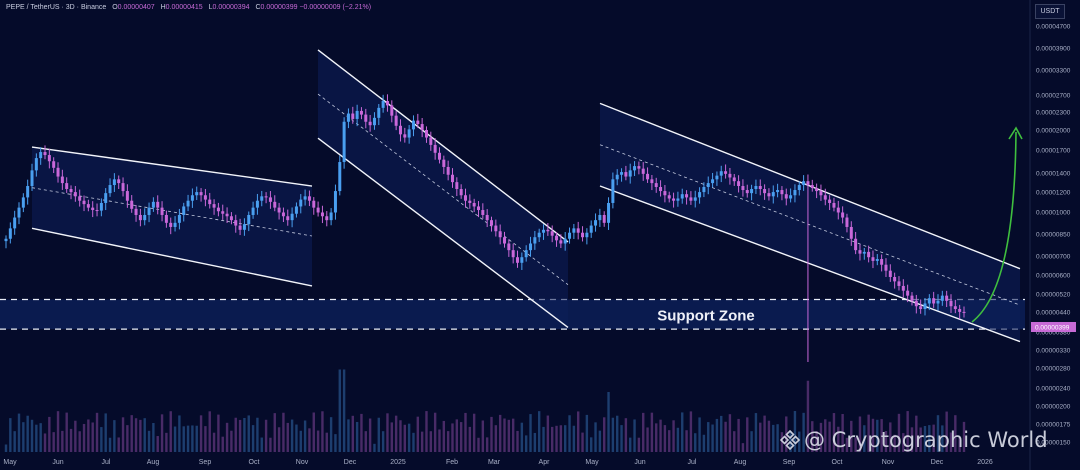  Describe the element at coordinates (172, 212) in the screenshot. I see `channel-mid-line` at that location.